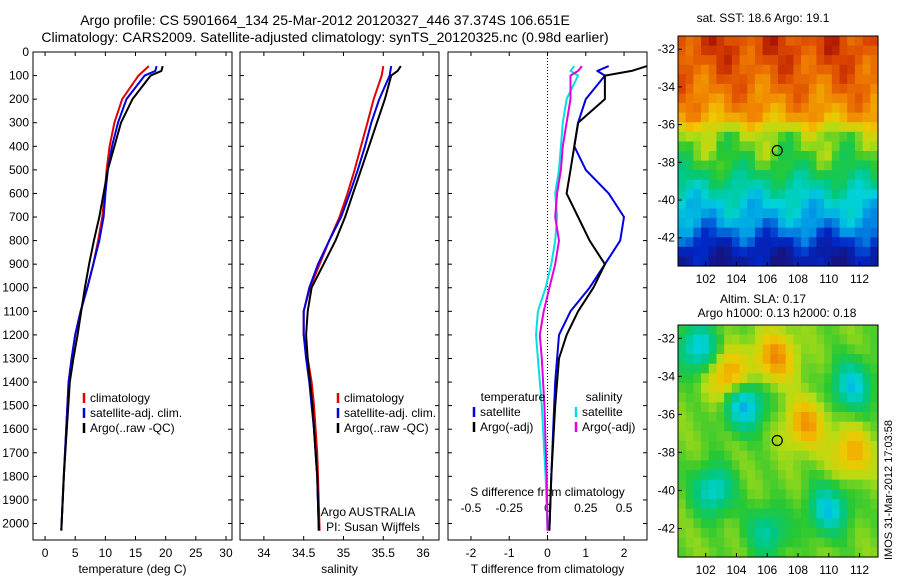 This screenshot has height=580, width=900. Describe the element at coordinates (500, 412) in the screenshot. I see `legend-label: satellite` at that location.